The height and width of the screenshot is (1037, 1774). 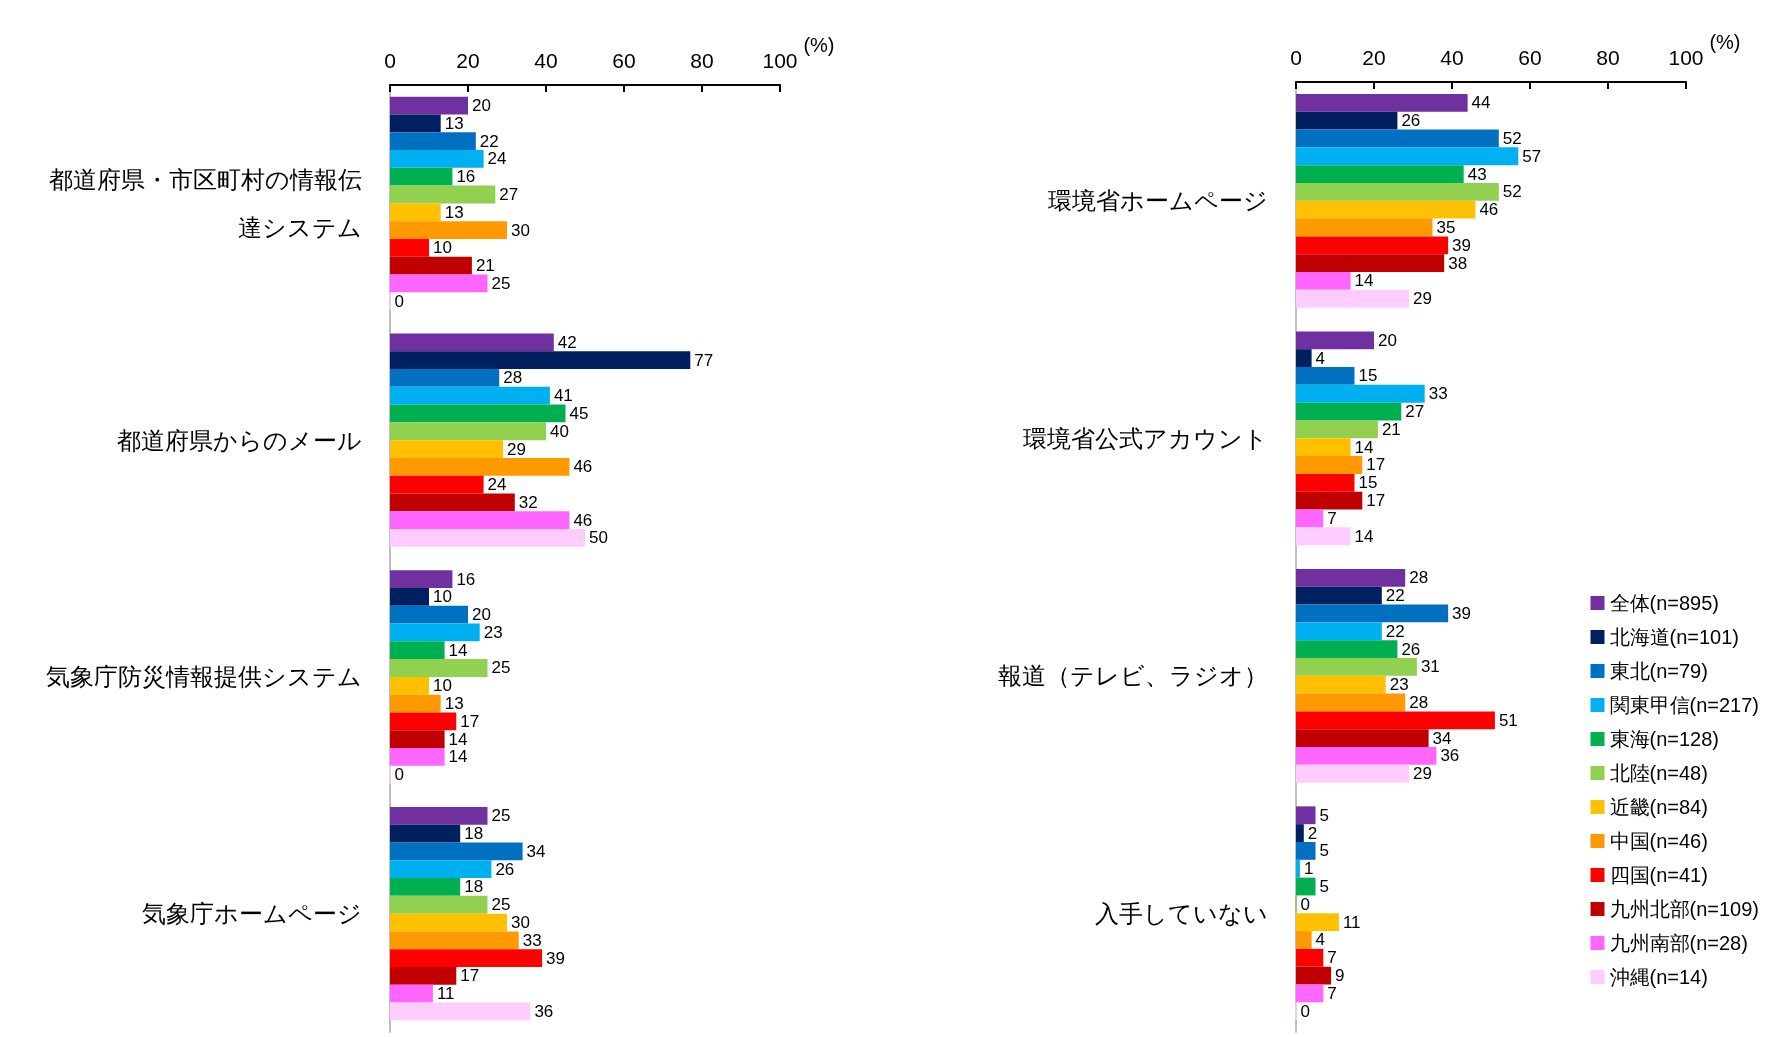 What do you see at coordinates (1458, 263) in the screenshot?
I see `data-label: 38` at bounding box center [1458, 263].